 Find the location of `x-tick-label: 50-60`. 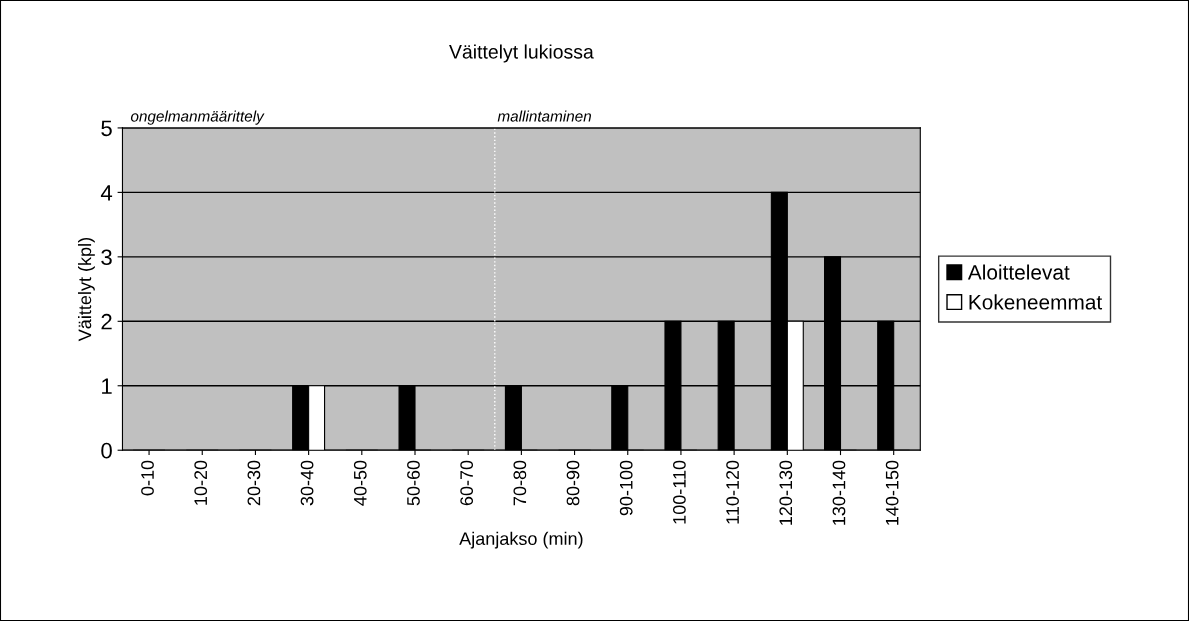

x-tick-label: 50-60 is located at coordinates (413, 483).